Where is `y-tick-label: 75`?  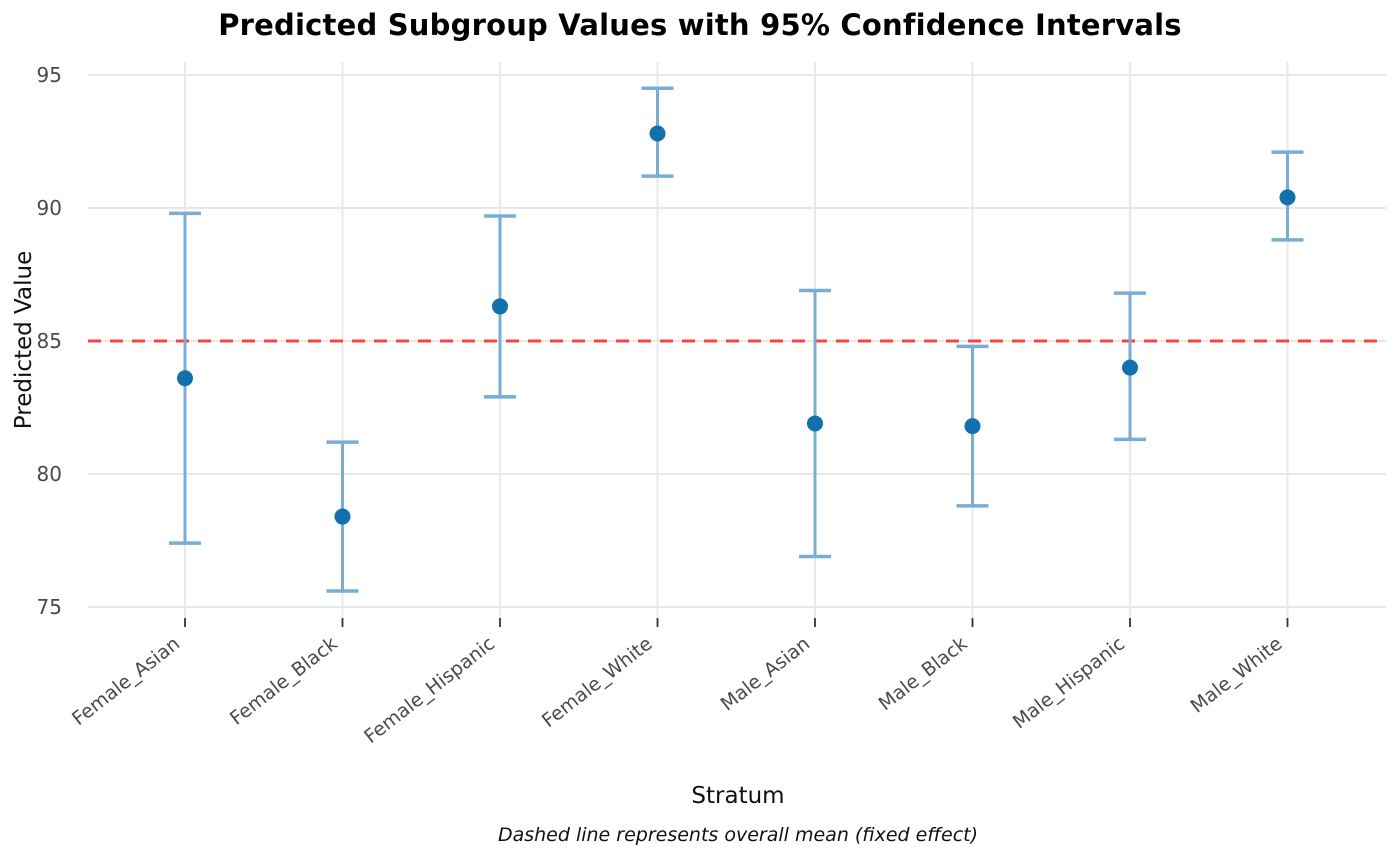 y-tick-label: 75 is located at coordinates (49, 607).